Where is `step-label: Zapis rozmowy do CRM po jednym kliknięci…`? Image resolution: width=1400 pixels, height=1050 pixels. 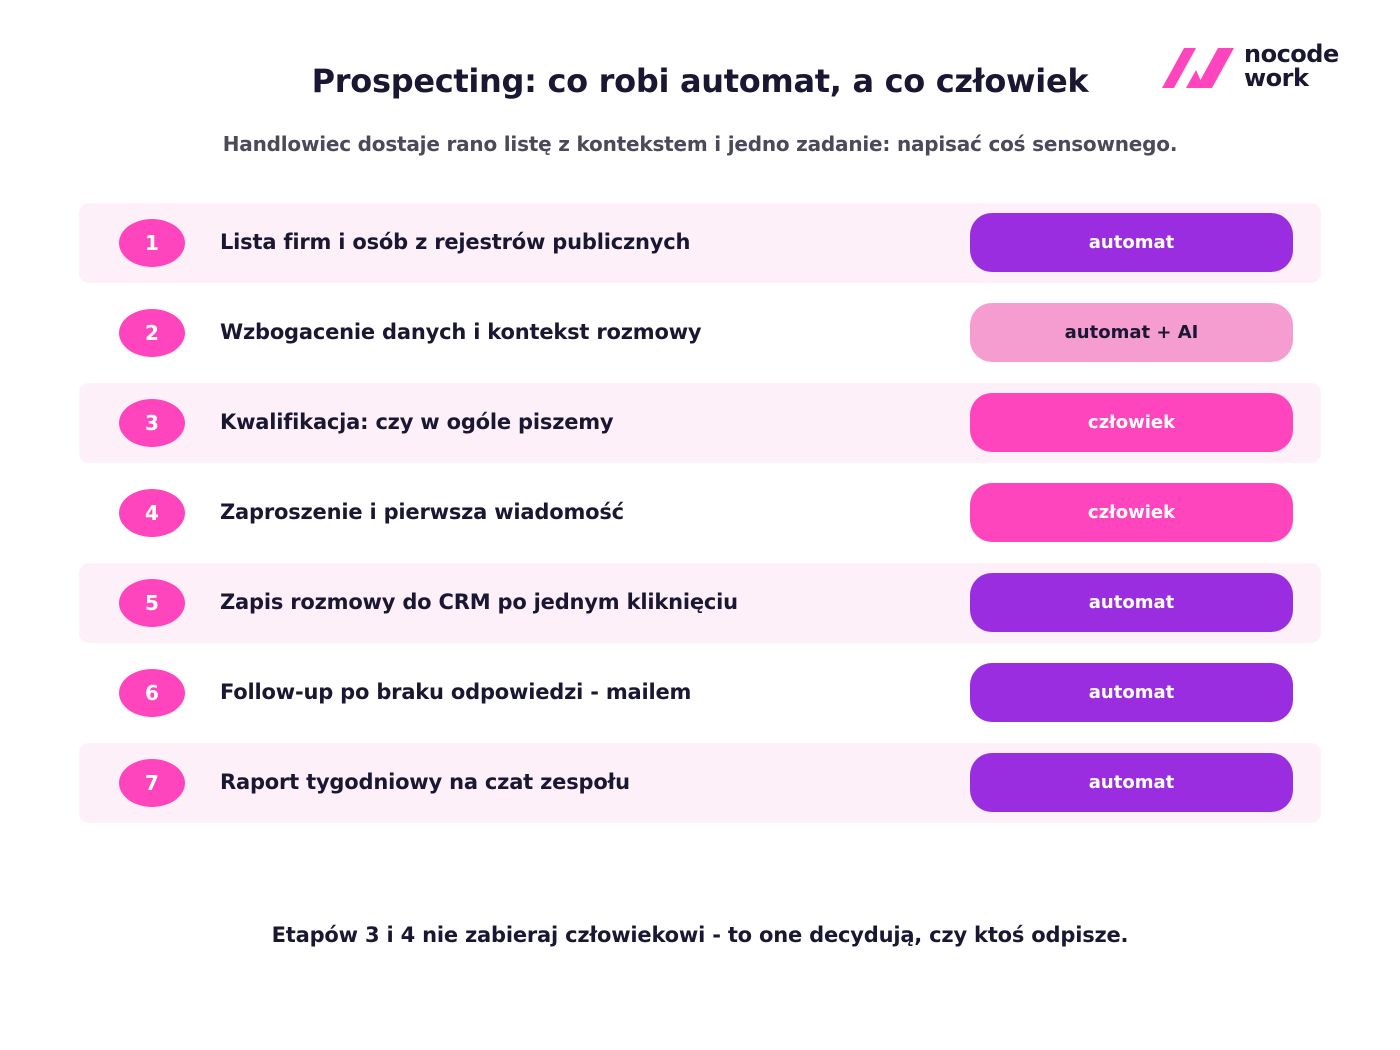
step-label: Zapis rozmowy do CRM po jednym kliknięci… is located at coordinates (479, 602).